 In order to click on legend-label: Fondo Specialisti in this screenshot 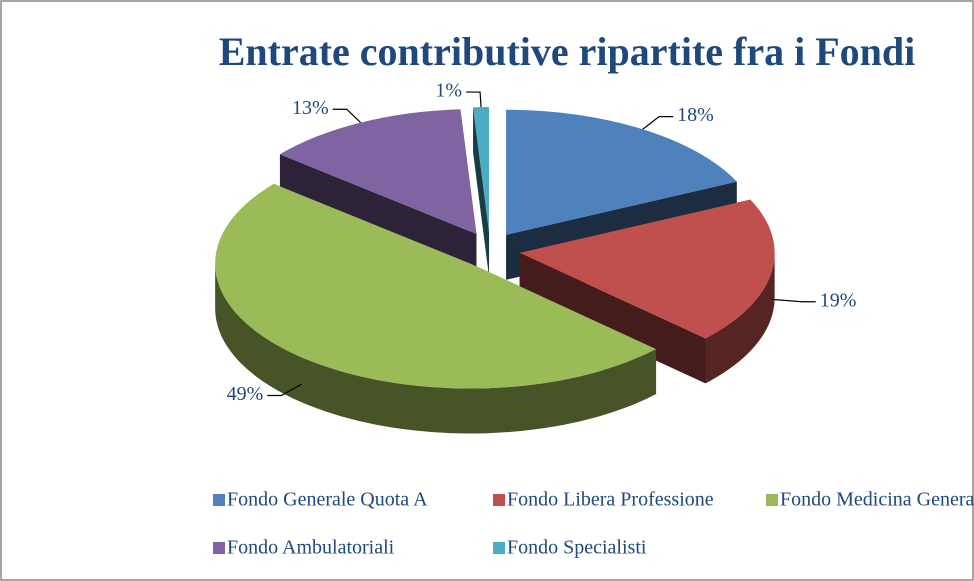, I will do `click(577, 548)`.